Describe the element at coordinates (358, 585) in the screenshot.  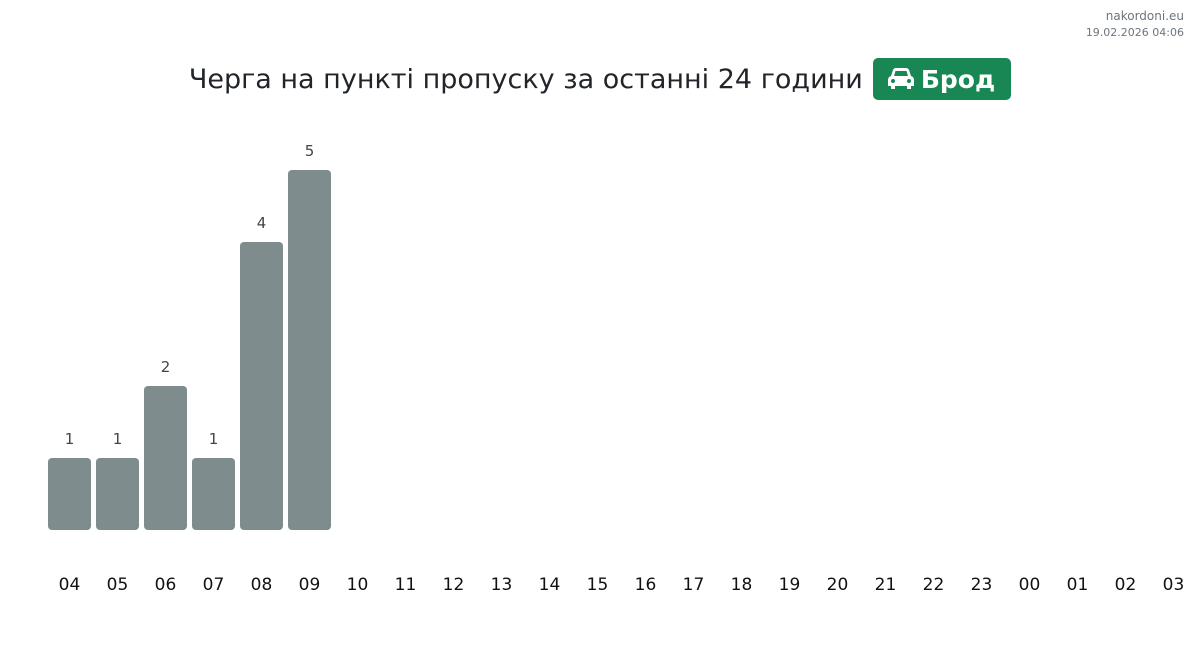
I see `x-tick-label: 10` at that location.